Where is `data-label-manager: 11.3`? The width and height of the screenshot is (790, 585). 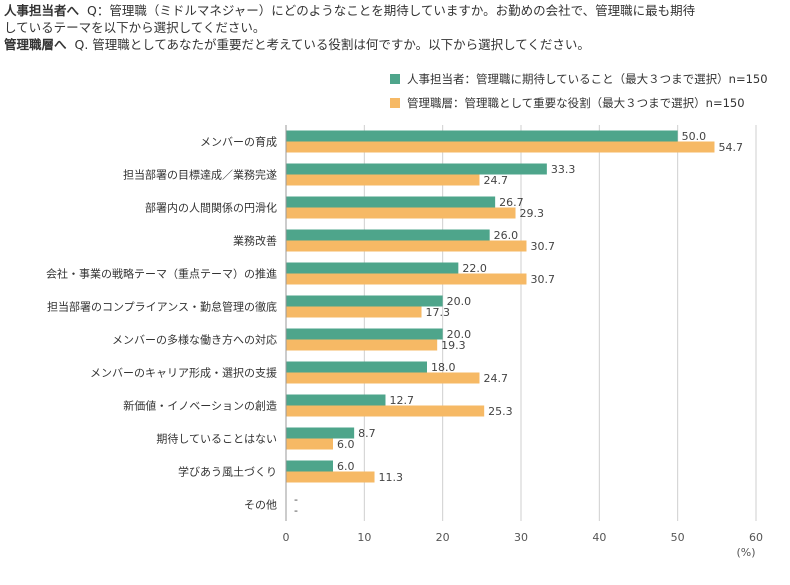 data-label-manager: 11.3 is located at coordinates (391, 477).